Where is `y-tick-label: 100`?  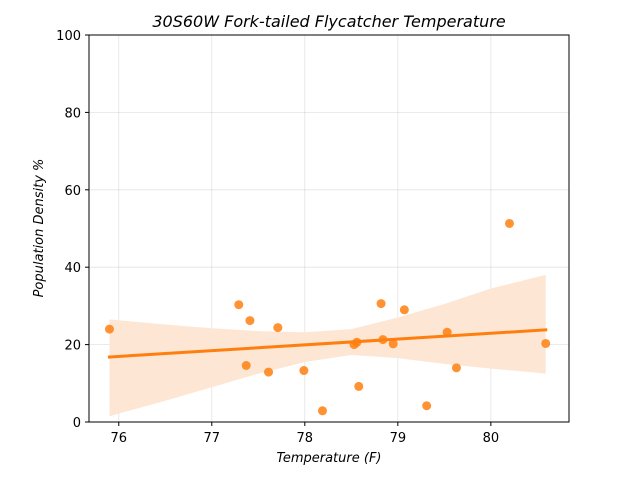 y-tick-label: 100 is located at coordinates (68, 36).